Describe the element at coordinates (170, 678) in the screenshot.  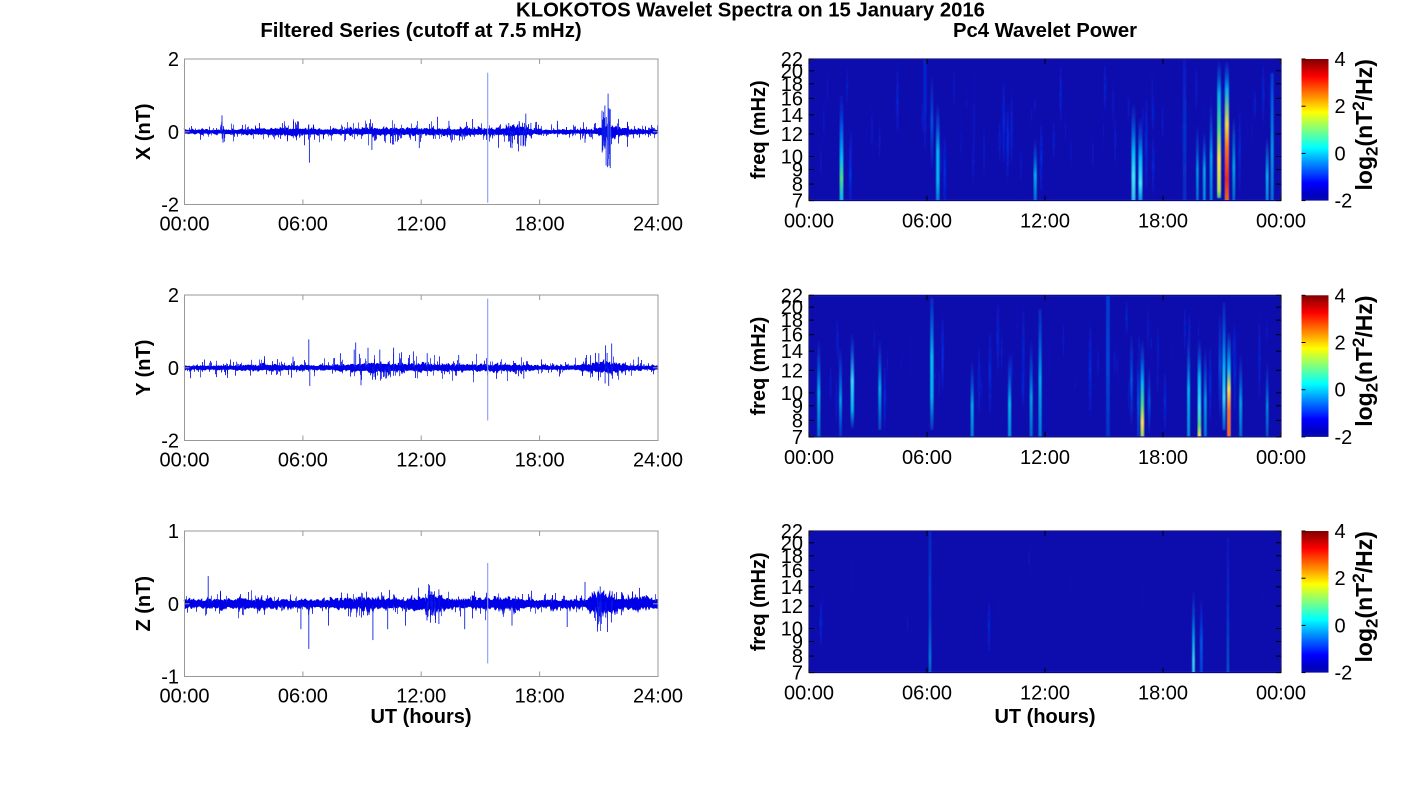
I see `svg-text: -1` at that location.